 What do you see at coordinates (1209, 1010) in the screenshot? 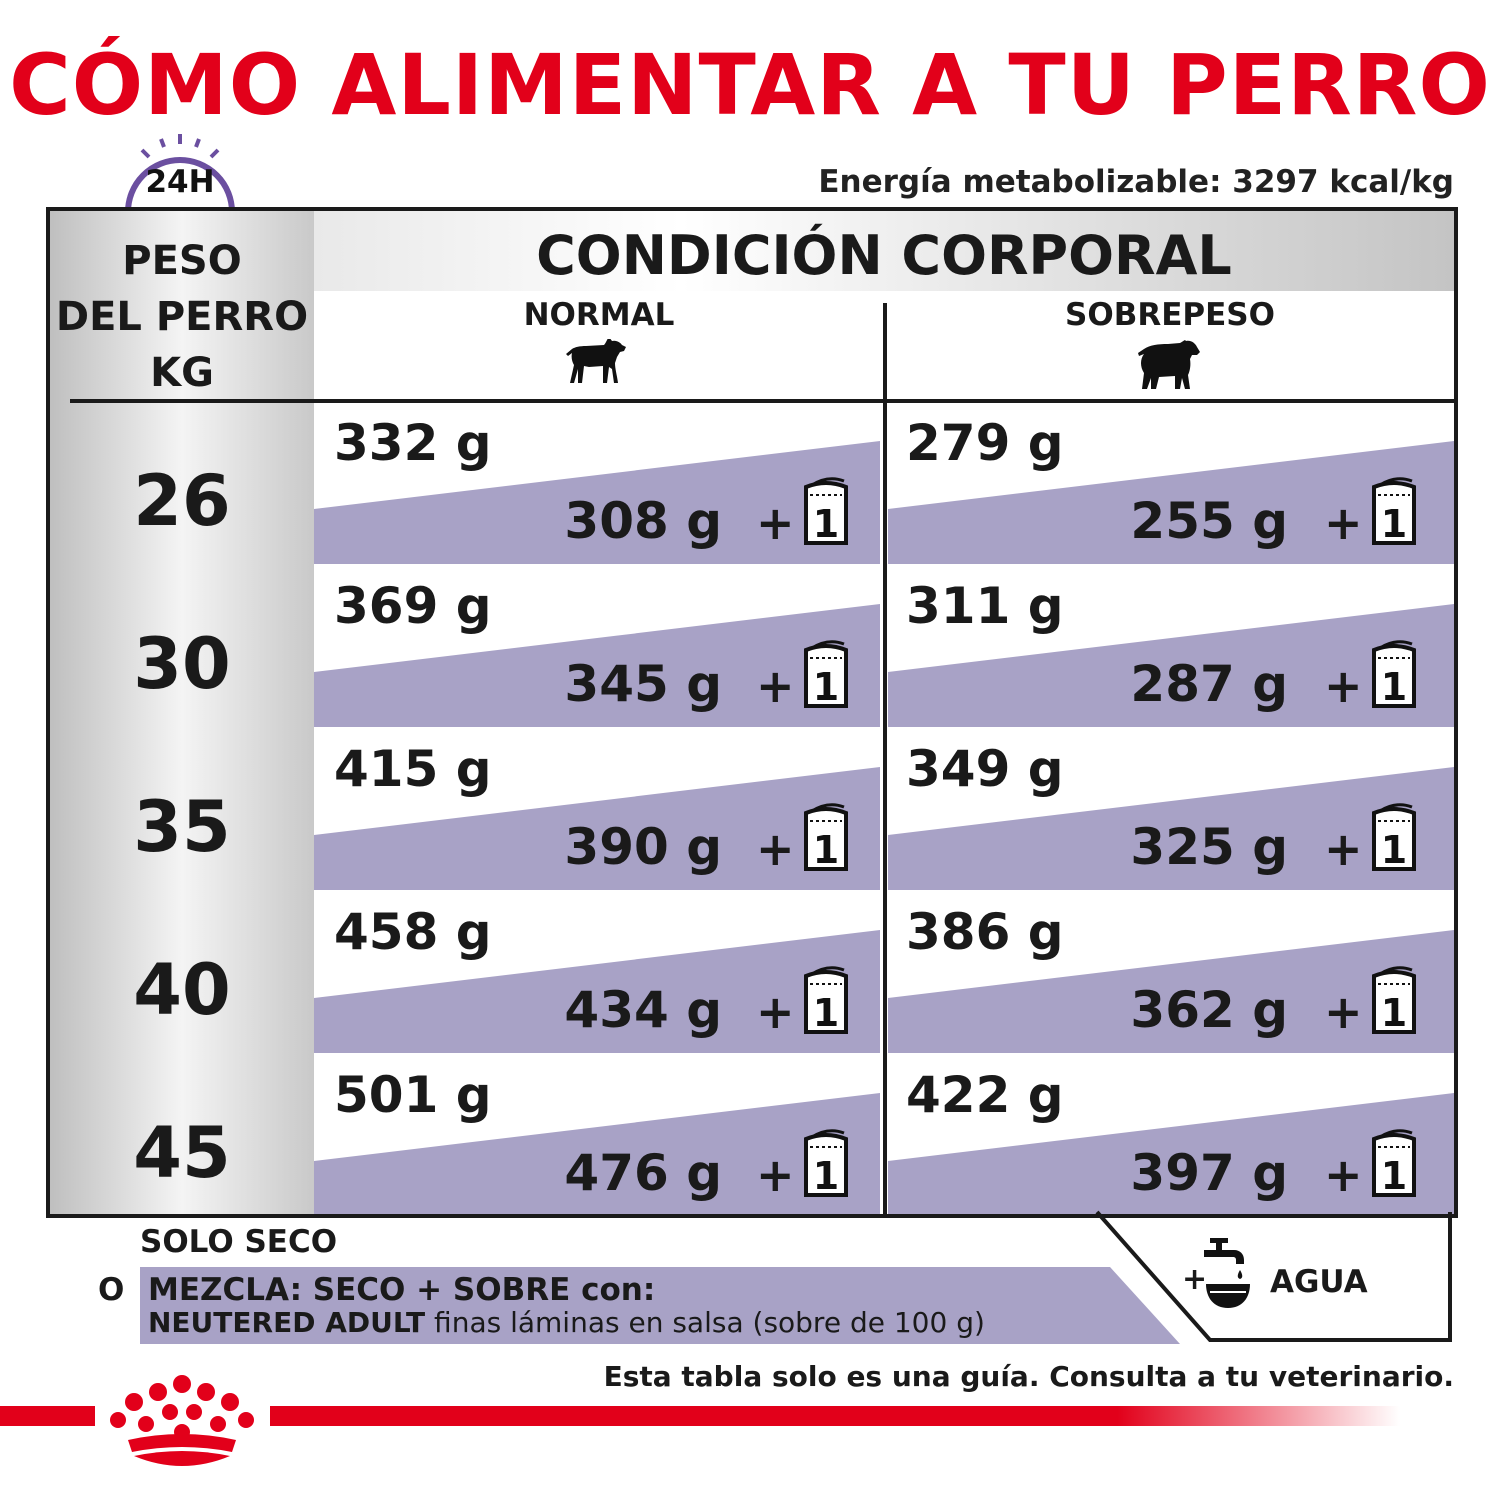
I see `overweight-mix-amount: 362 g` at bounding box center [1209, 1010].